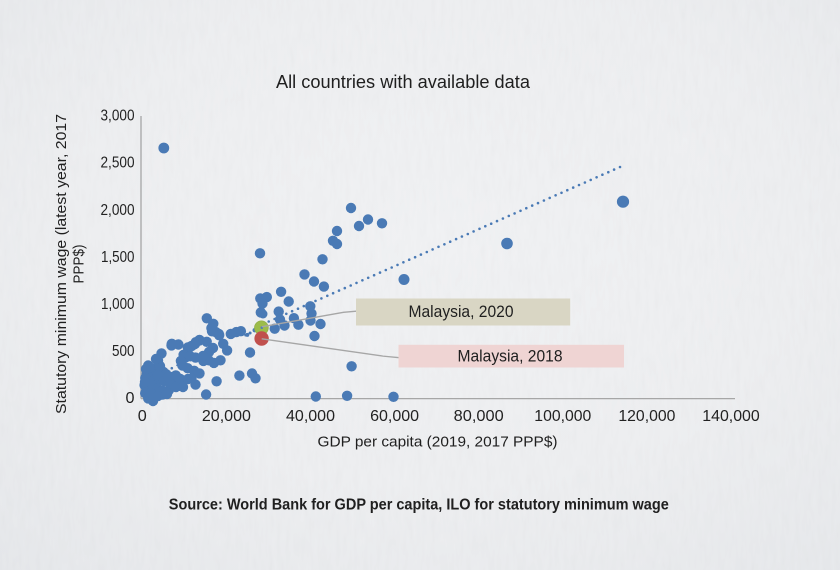 This screenshot has width=840, height=570. Describe the element at coordinates (226, 416) in the screenshot. I see `svg-text: 20,000` at that location.